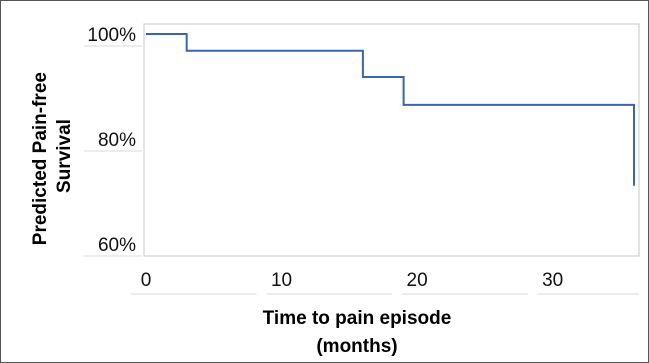 Image resolution: width=649 pixels, height=363 pixels. Describe the element at coordinates (111, 35) in the screenshot. I see `y-tick-label: 100%` at that location.